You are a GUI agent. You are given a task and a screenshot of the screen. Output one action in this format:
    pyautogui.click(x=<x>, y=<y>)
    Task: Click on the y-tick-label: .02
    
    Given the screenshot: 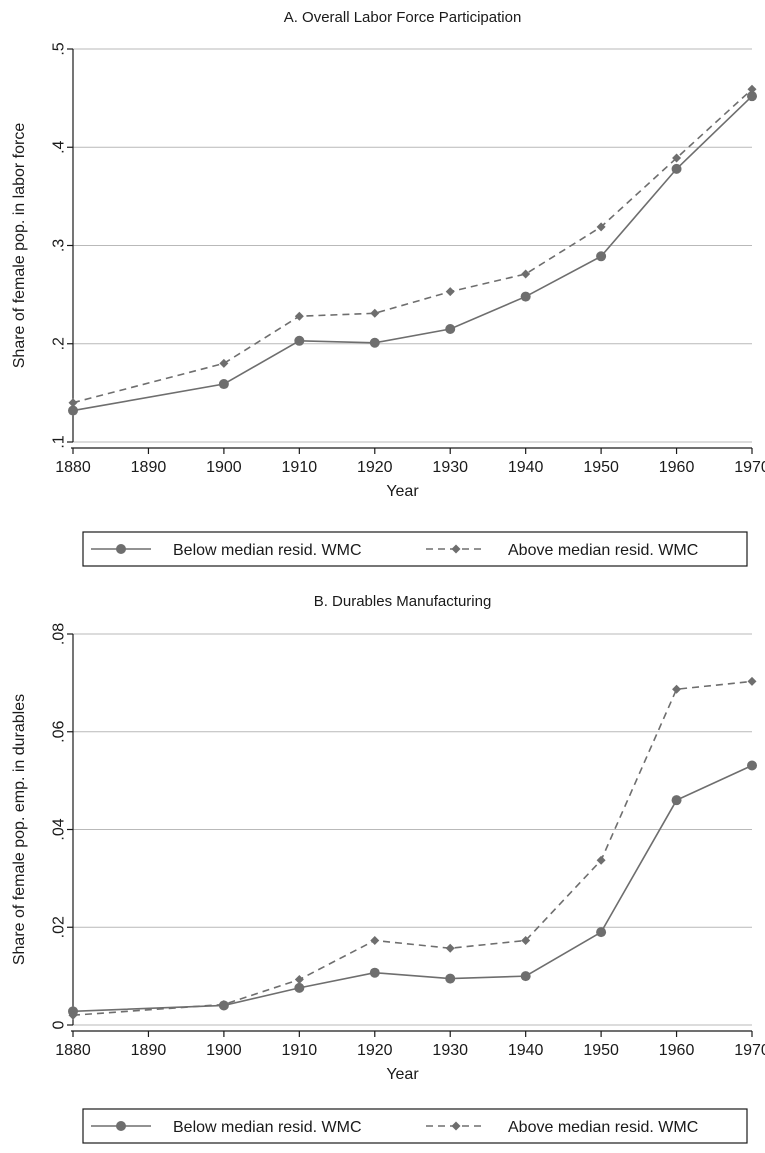 What is the action you would take?
    pyautogui.click(x=59, y=927)
    